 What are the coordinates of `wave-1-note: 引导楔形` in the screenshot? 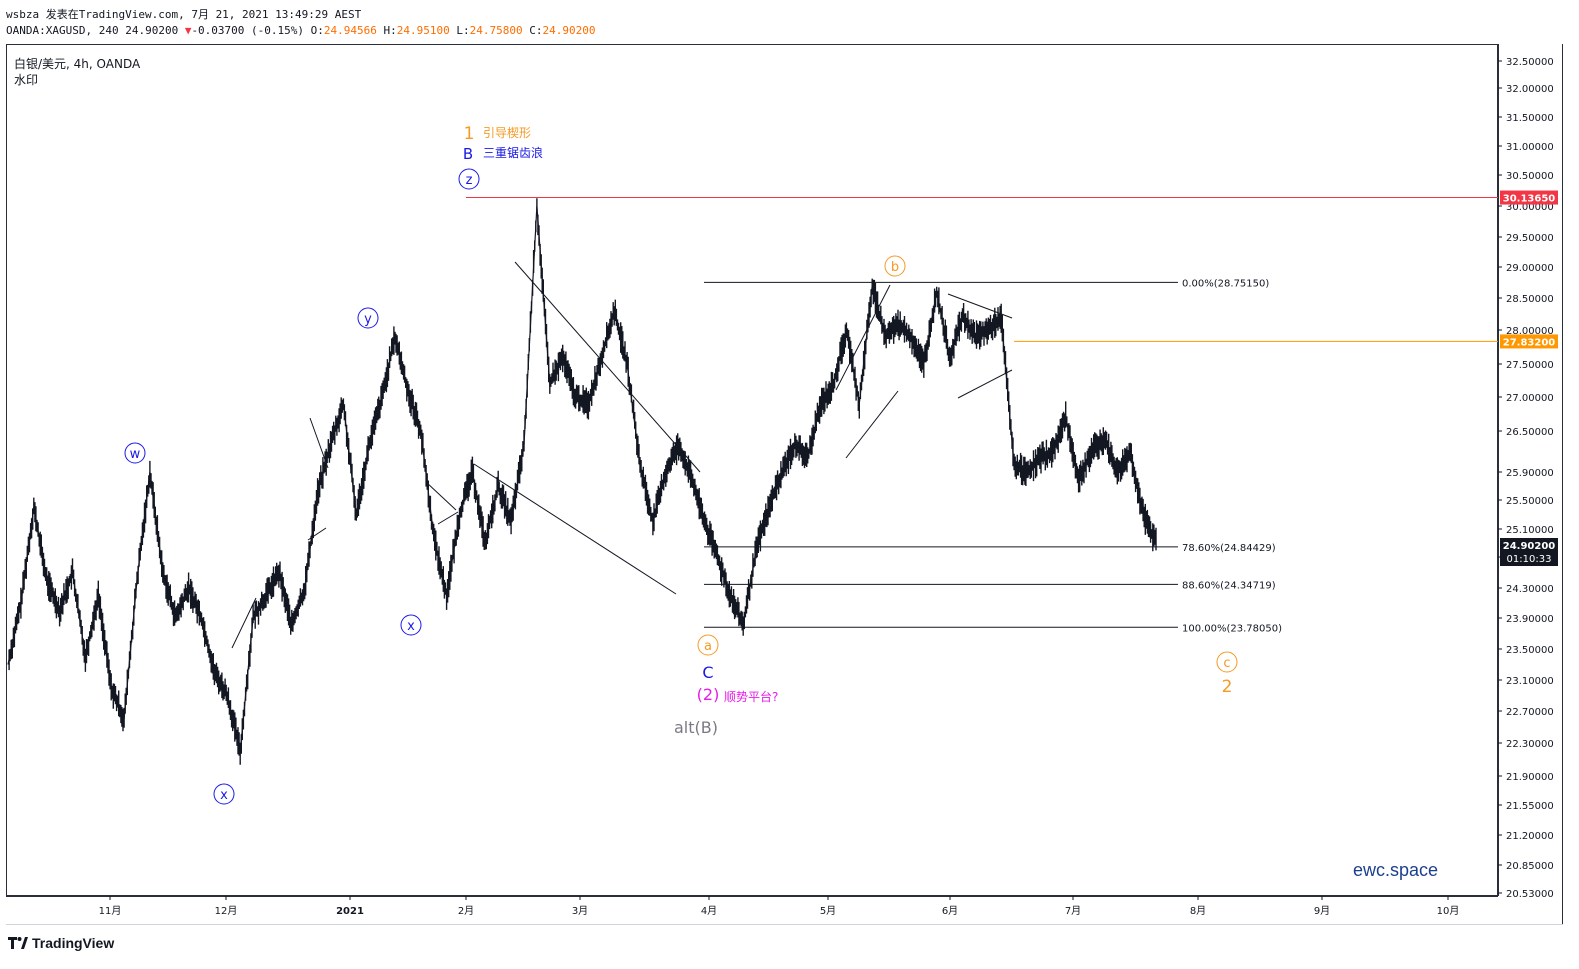 It's located at (507, 133).